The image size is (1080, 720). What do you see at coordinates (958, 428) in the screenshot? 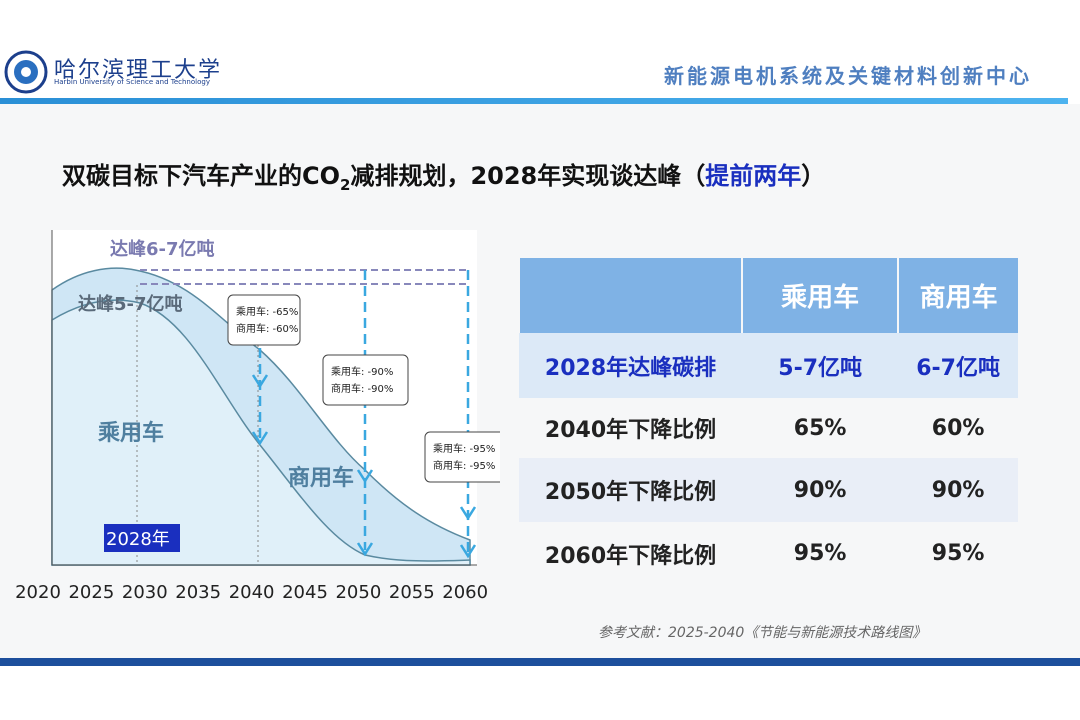
I see `table-cell: 60%` at bounding box center [958, 428].